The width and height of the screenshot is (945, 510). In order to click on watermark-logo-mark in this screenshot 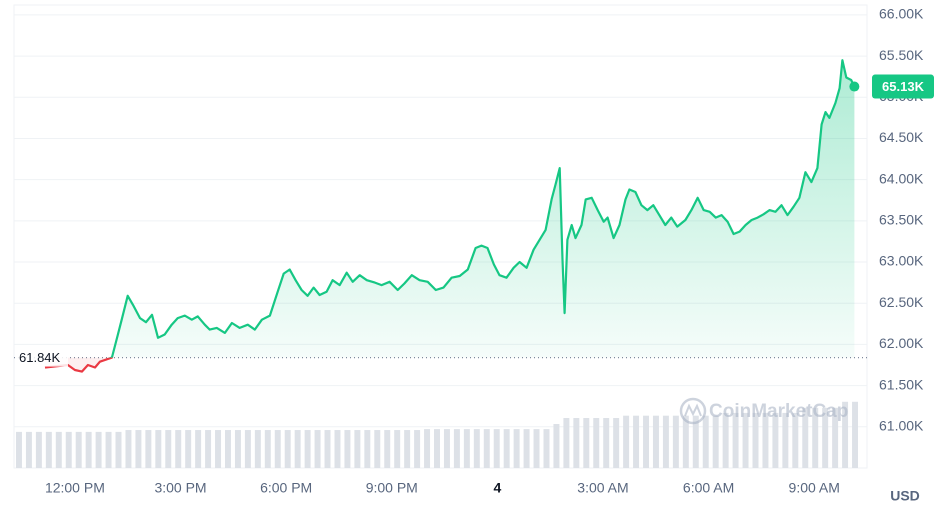, I will do `click(693, 410)`.